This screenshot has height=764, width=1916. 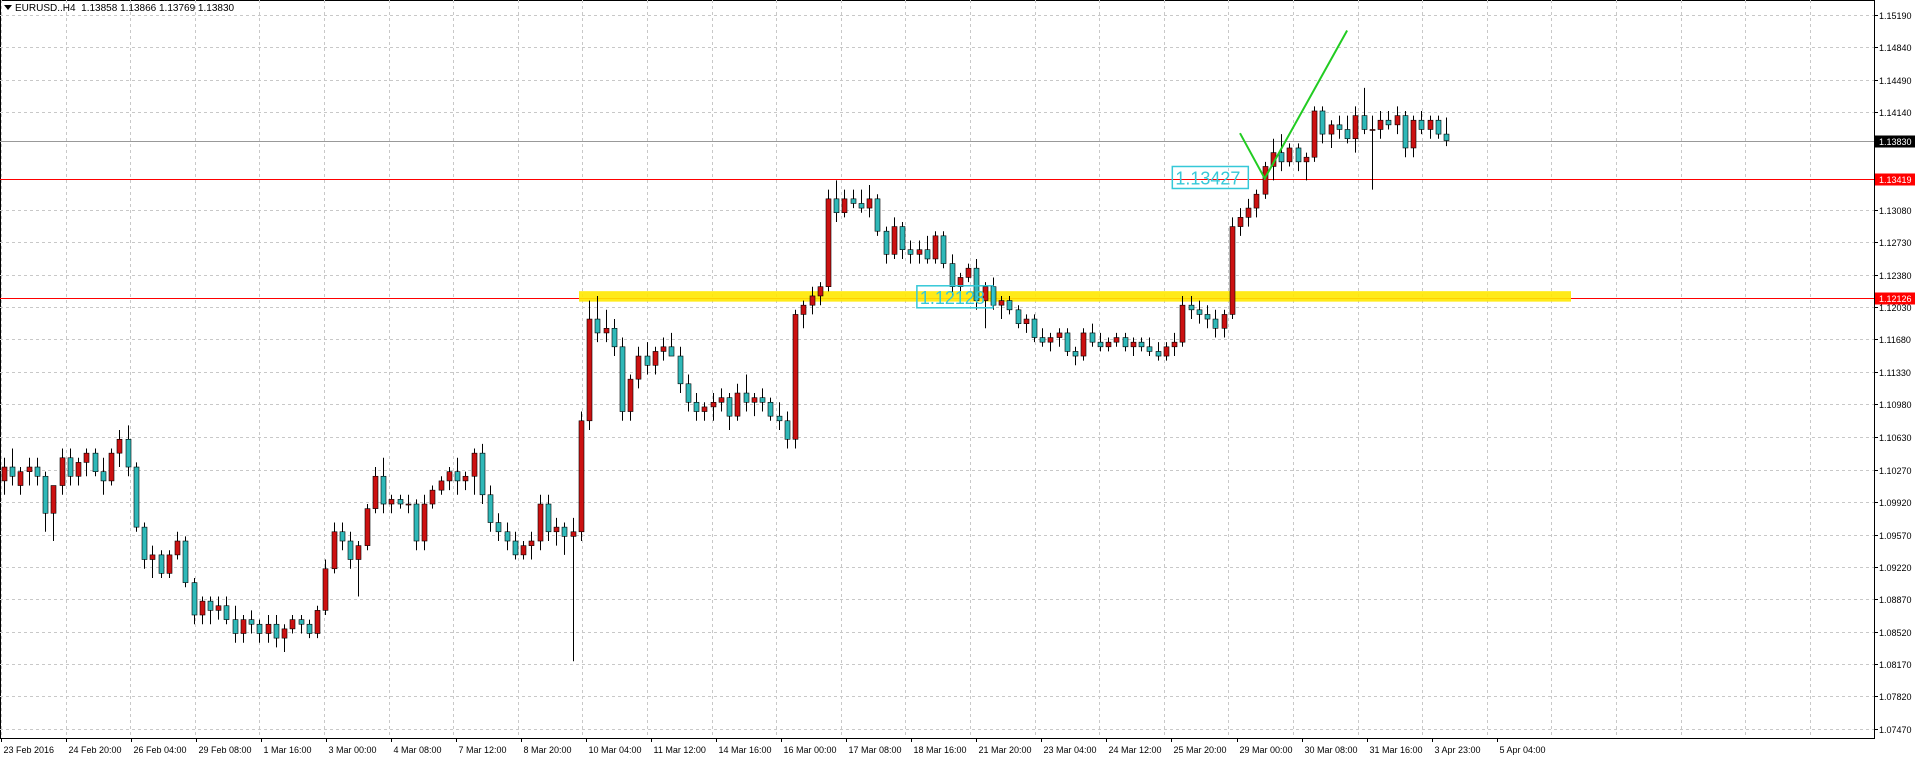 I want to click on y-tick-label: 1.13419, so click(x=1895, y=180).